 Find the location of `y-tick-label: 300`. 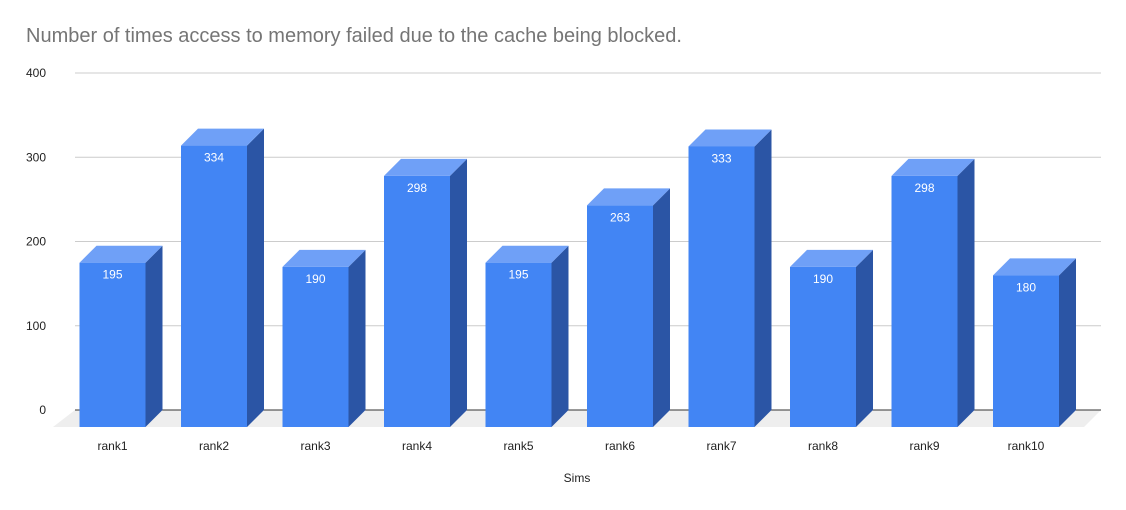

y-tick-label: 300 is located at coordinates (36, 157).